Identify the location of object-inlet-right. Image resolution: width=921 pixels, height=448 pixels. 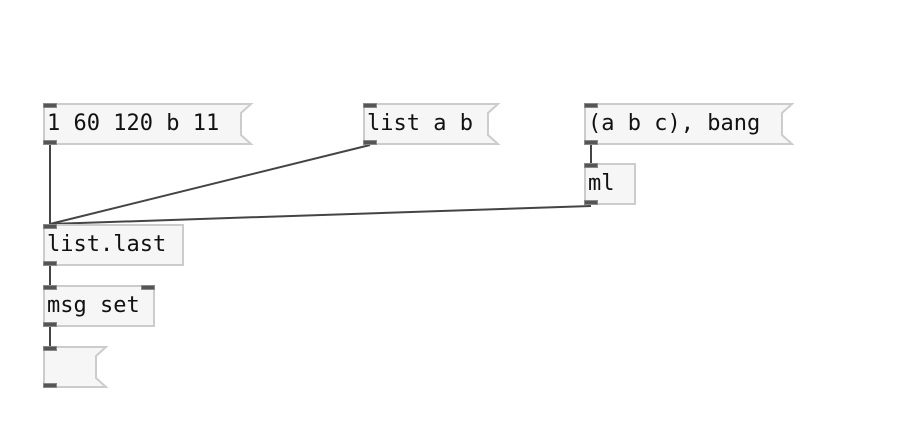
(148, 287).